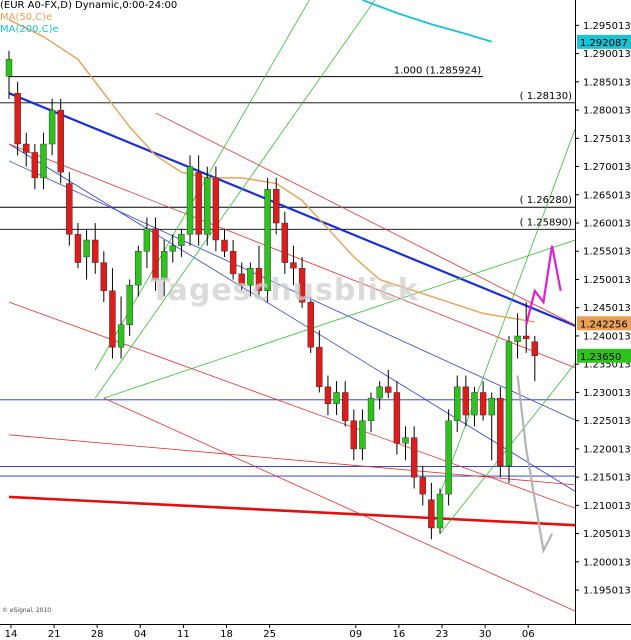 The width and height of the screenshot is (631, 640). What do you see at coordinates (546, 222) in the screenshot?
I see `level-label: ( 1.25890)` at bounding box center [546, 222].